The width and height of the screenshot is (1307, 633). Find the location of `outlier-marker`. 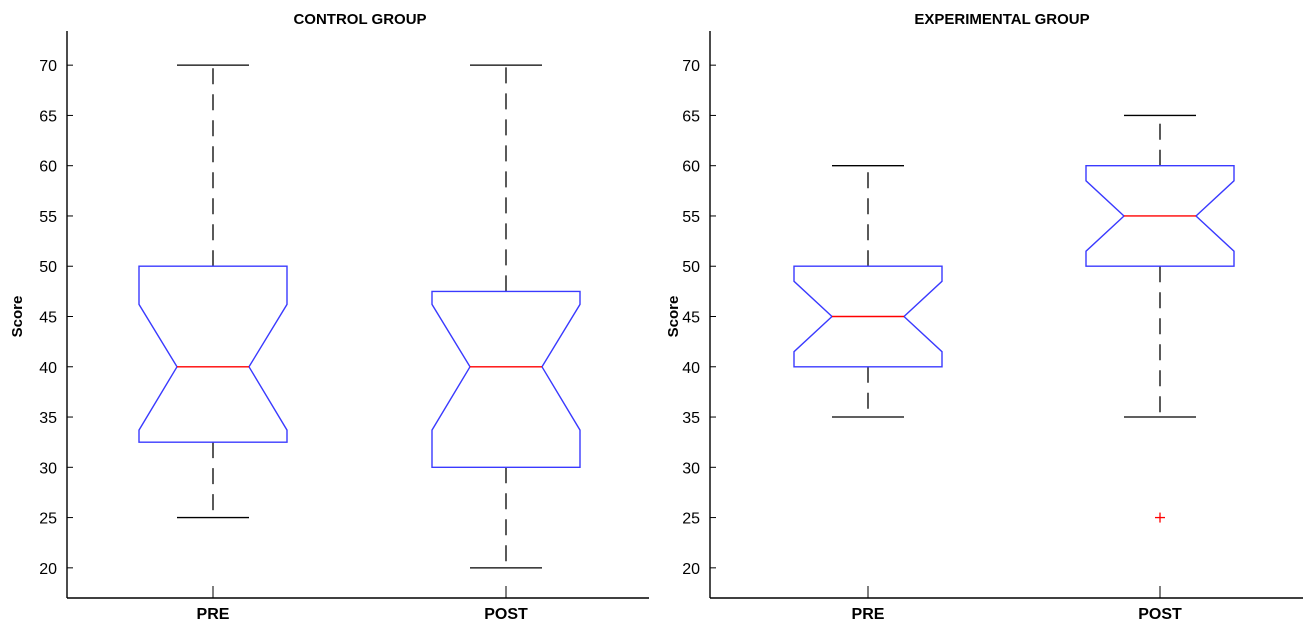

outlier-marker is located at coordinates (1160, 518).